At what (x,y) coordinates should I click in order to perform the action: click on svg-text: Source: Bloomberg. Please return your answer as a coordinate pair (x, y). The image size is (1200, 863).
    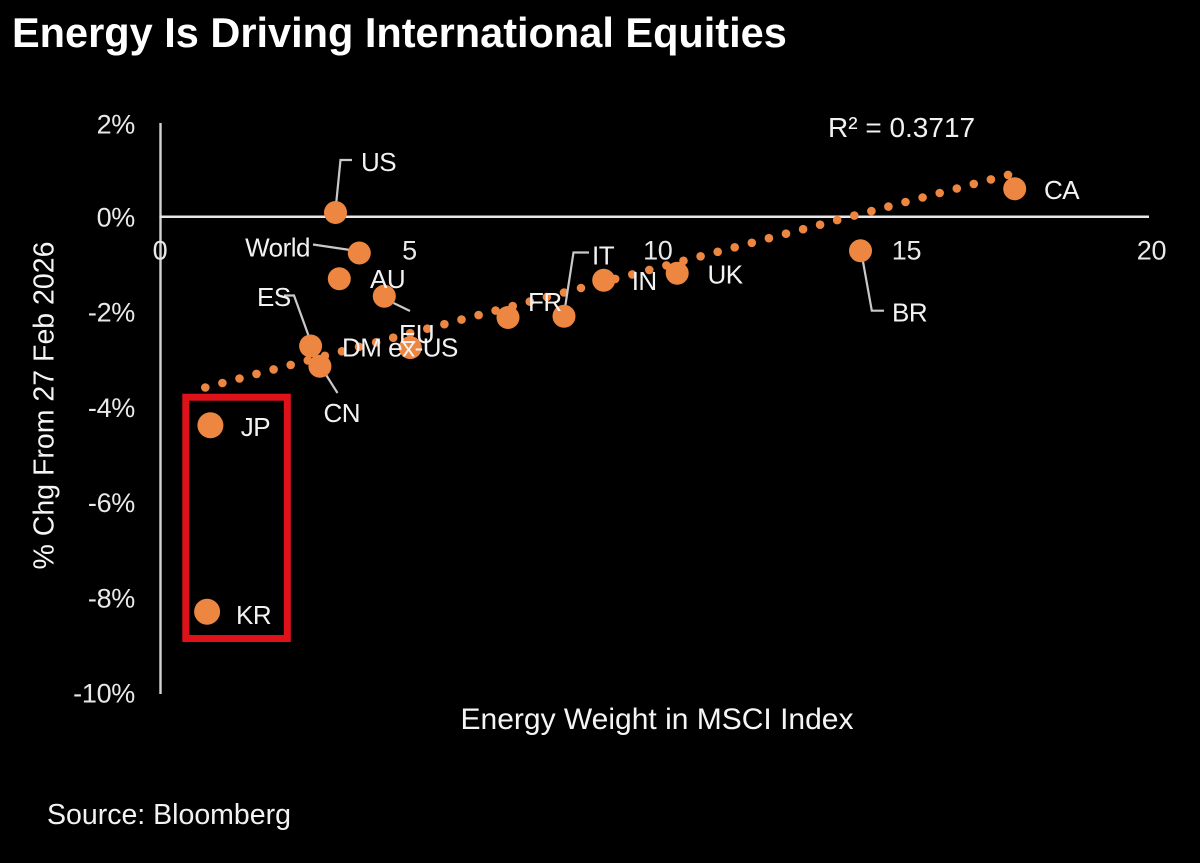
    Looking at the image, I should click on (169, 815).